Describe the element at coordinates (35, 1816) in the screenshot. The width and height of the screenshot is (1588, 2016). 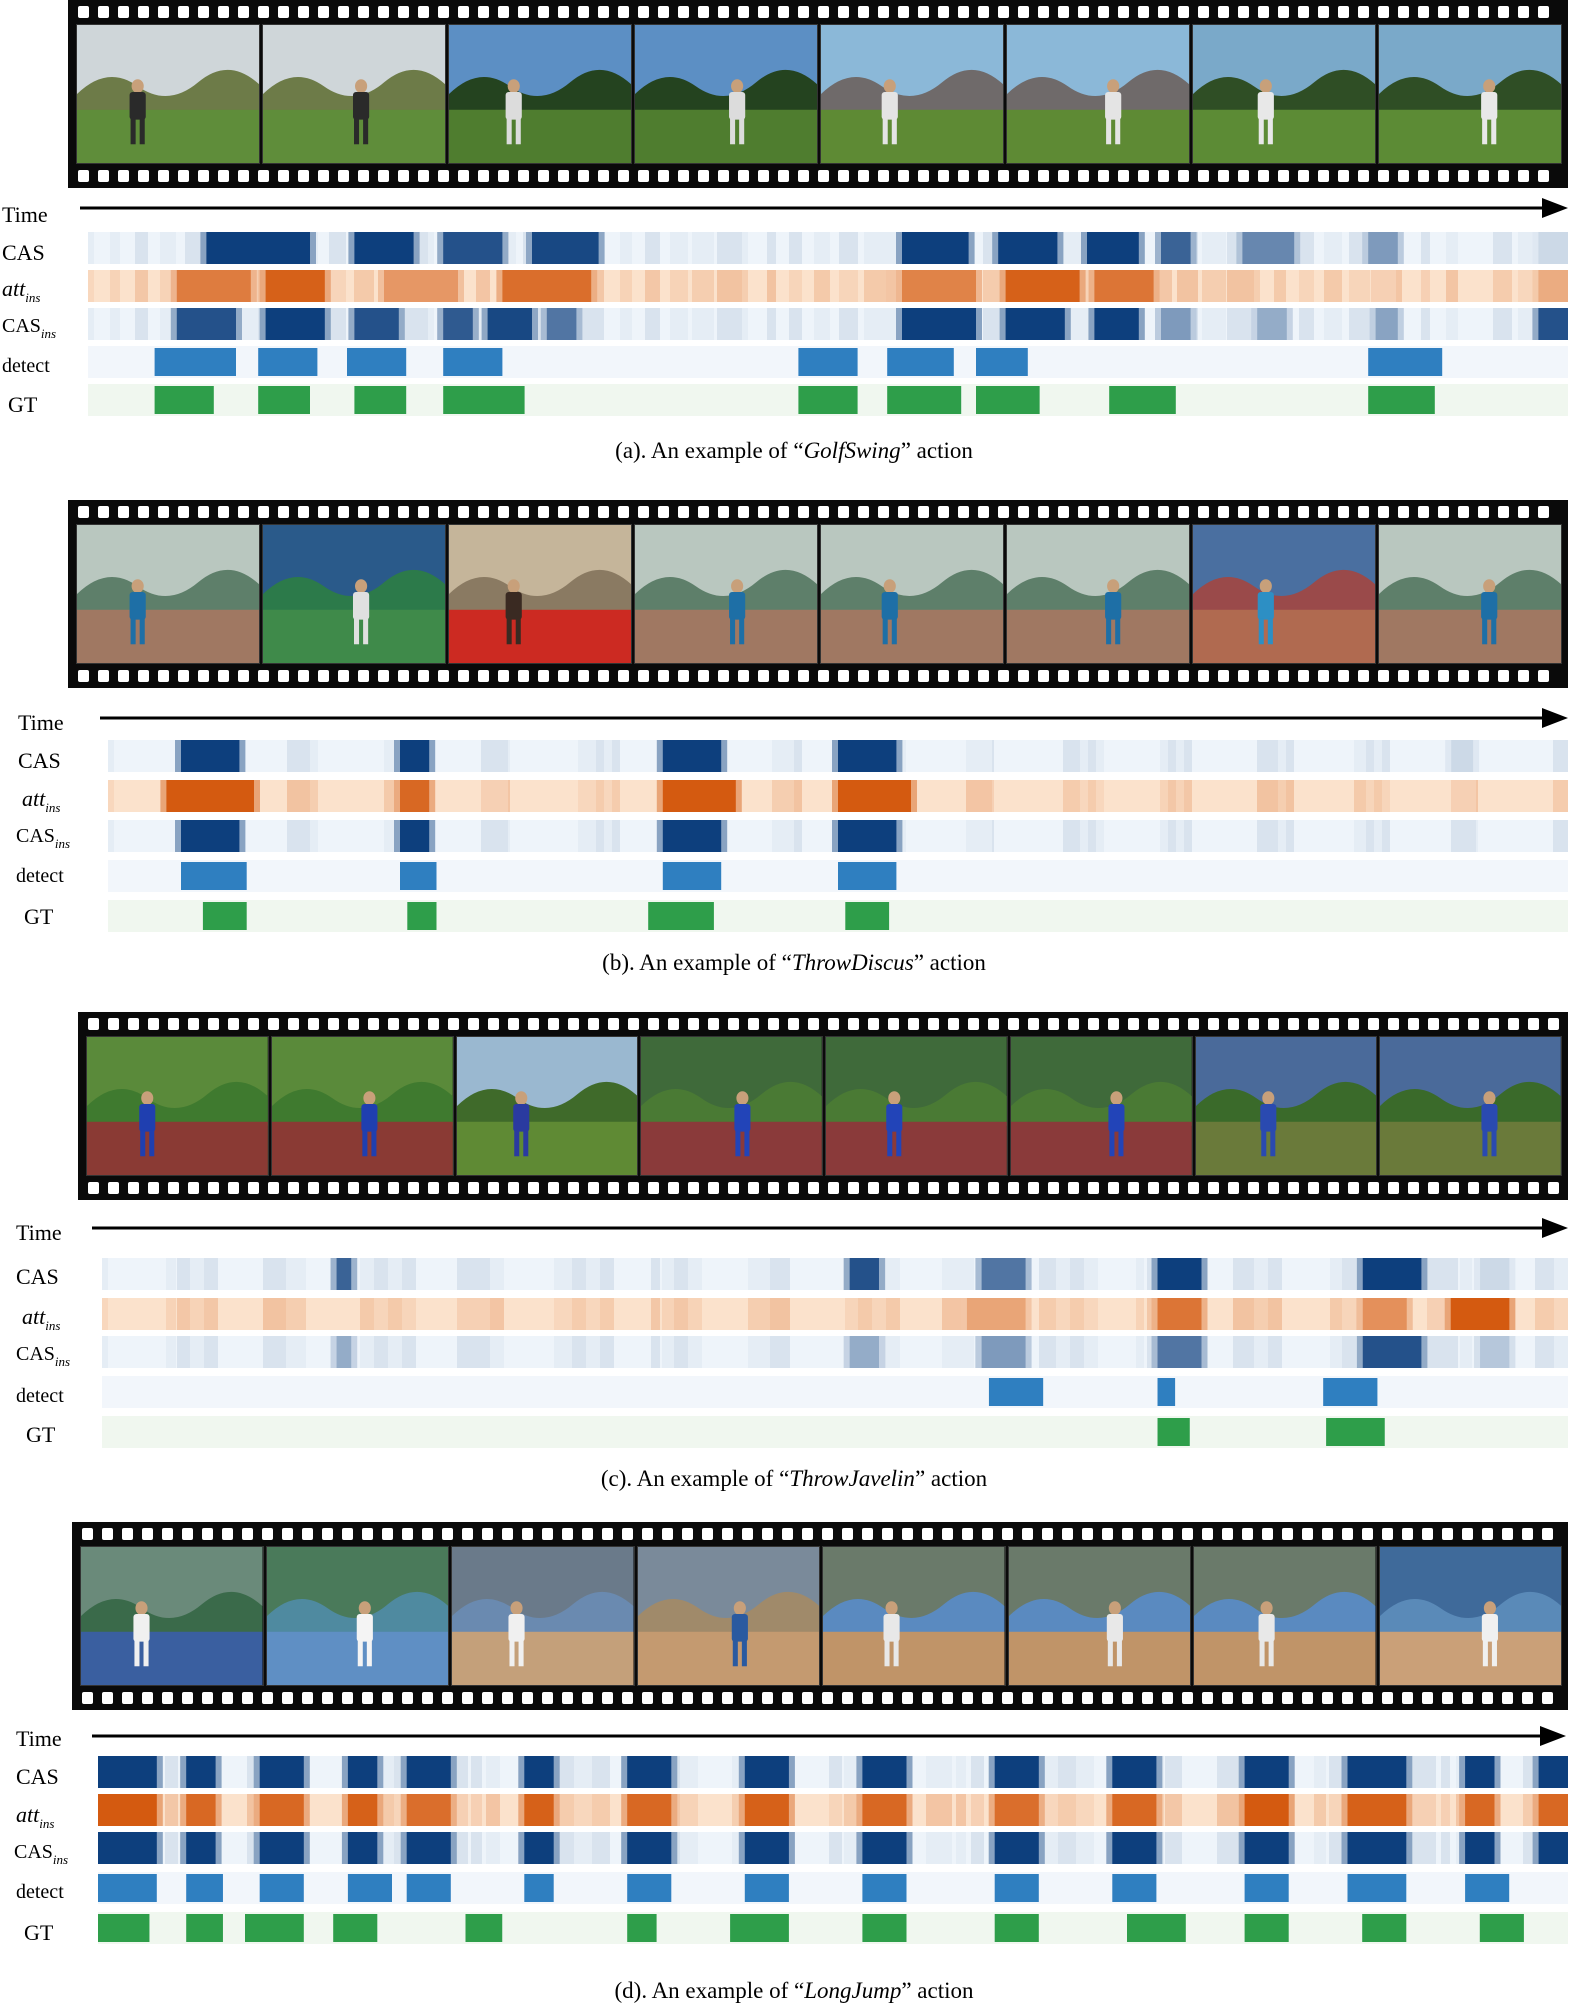
I see `att-ins-label: attins` at that location.